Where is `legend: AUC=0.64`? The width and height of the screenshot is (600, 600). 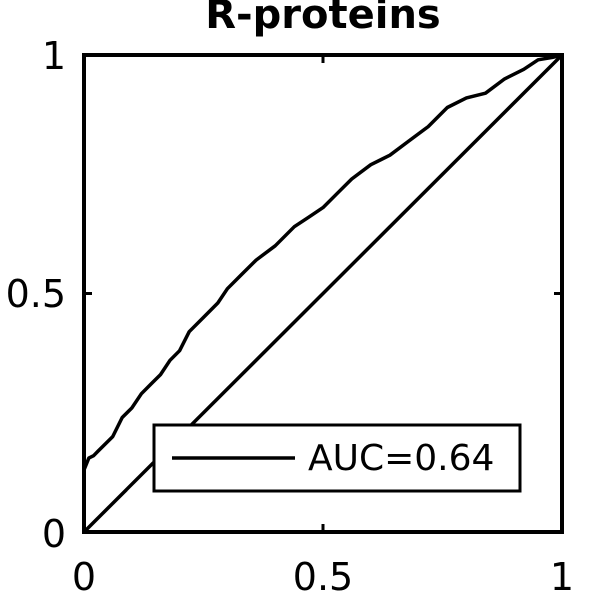
legend: AUC=0.64 is located at coordinates (337, 458).